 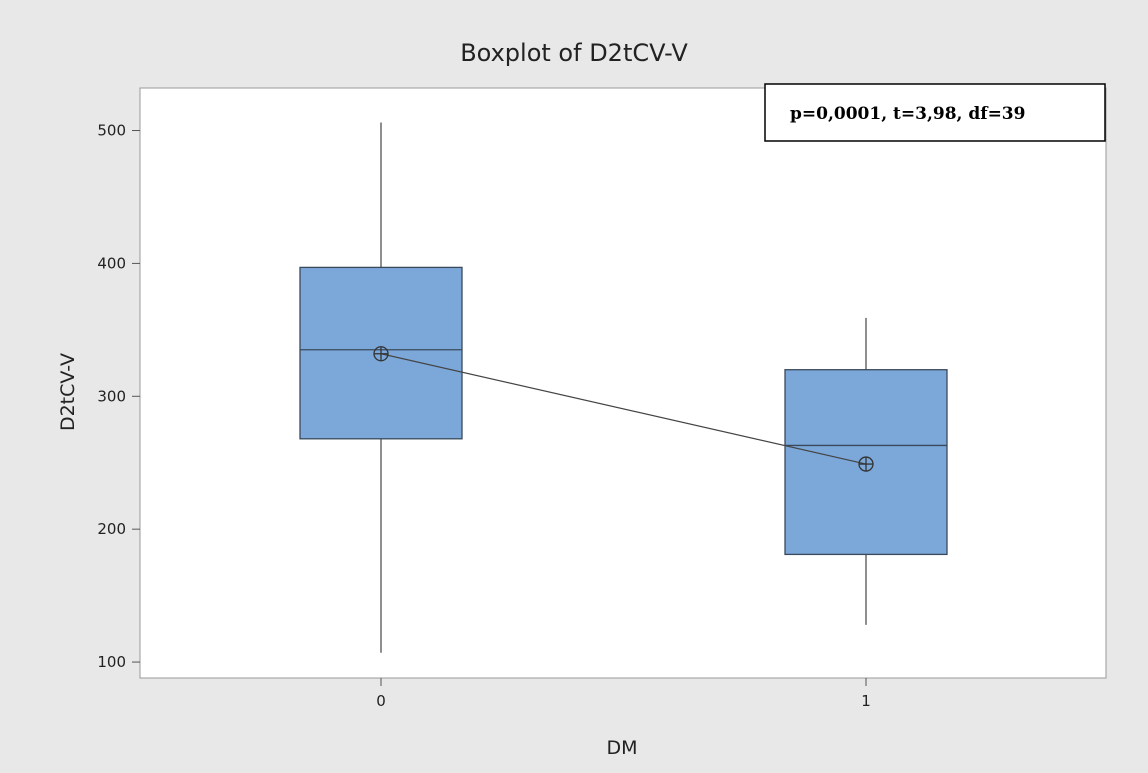 I want to click on mean-connect-line, so click(x=623, y=409).